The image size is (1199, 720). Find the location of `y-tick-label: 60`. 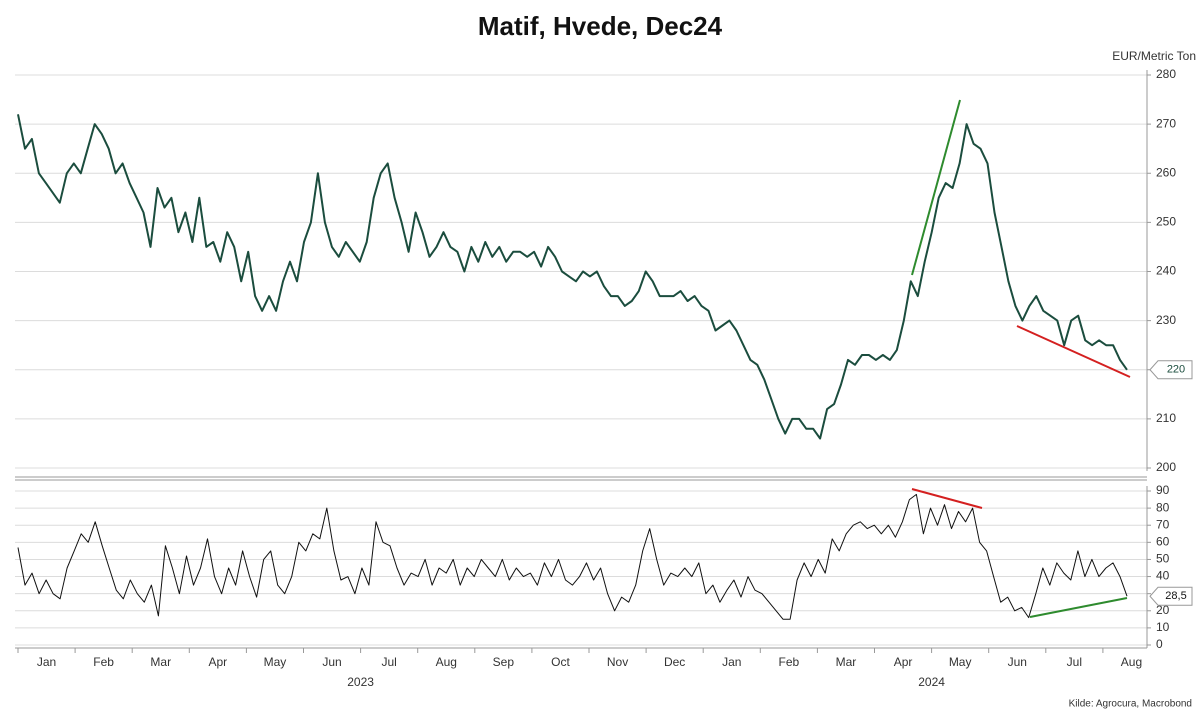

y-tick-label: 60 is located at coordinates (1163, 542).